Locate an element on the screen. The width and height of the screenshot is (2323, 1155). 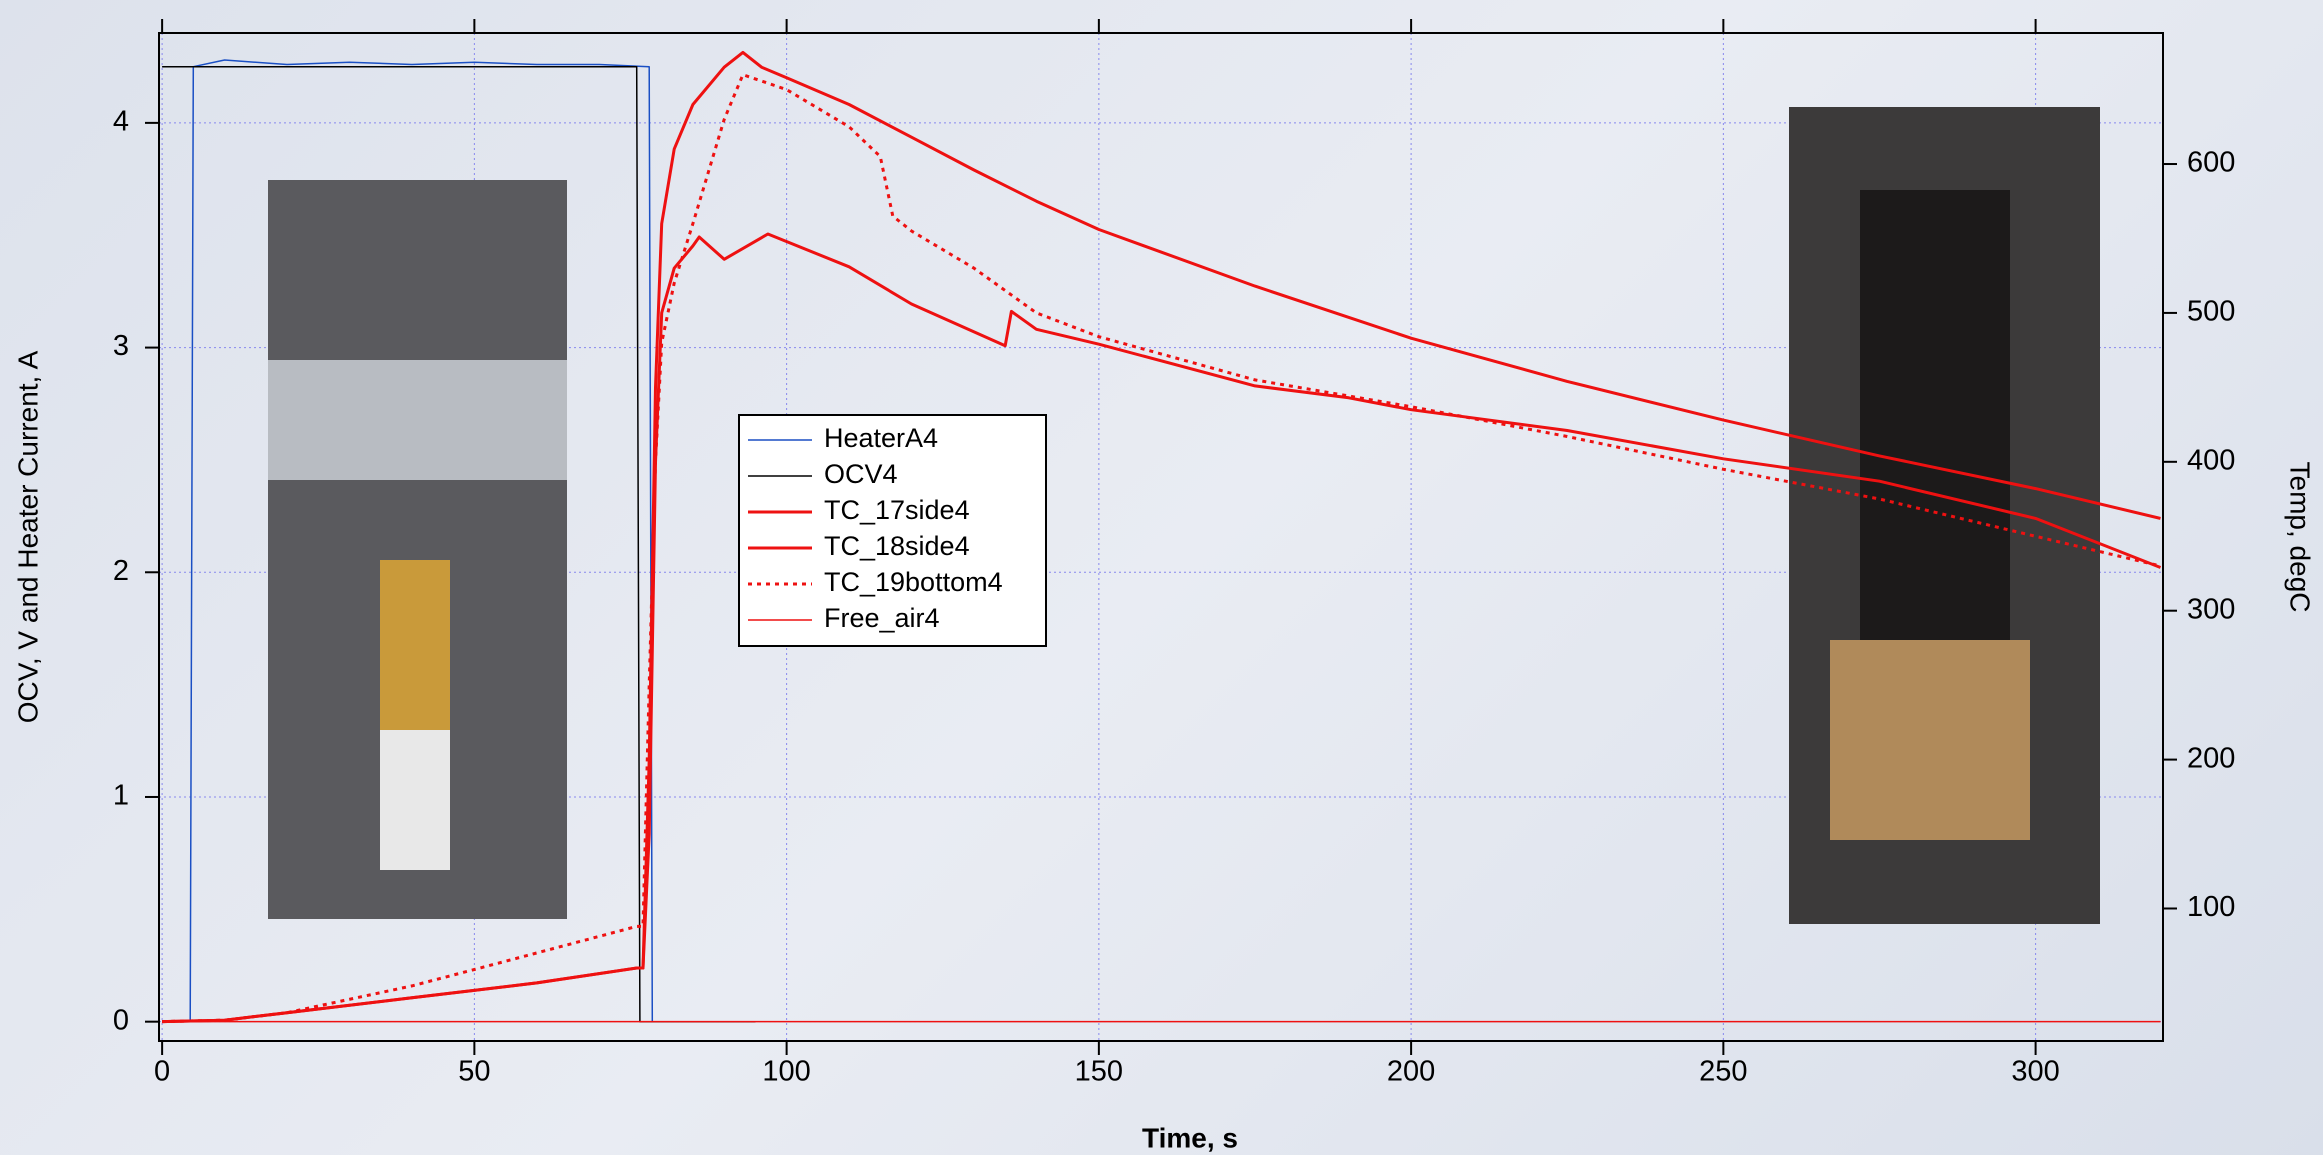
photo-right-tape is located at coordinates (1930, 740).